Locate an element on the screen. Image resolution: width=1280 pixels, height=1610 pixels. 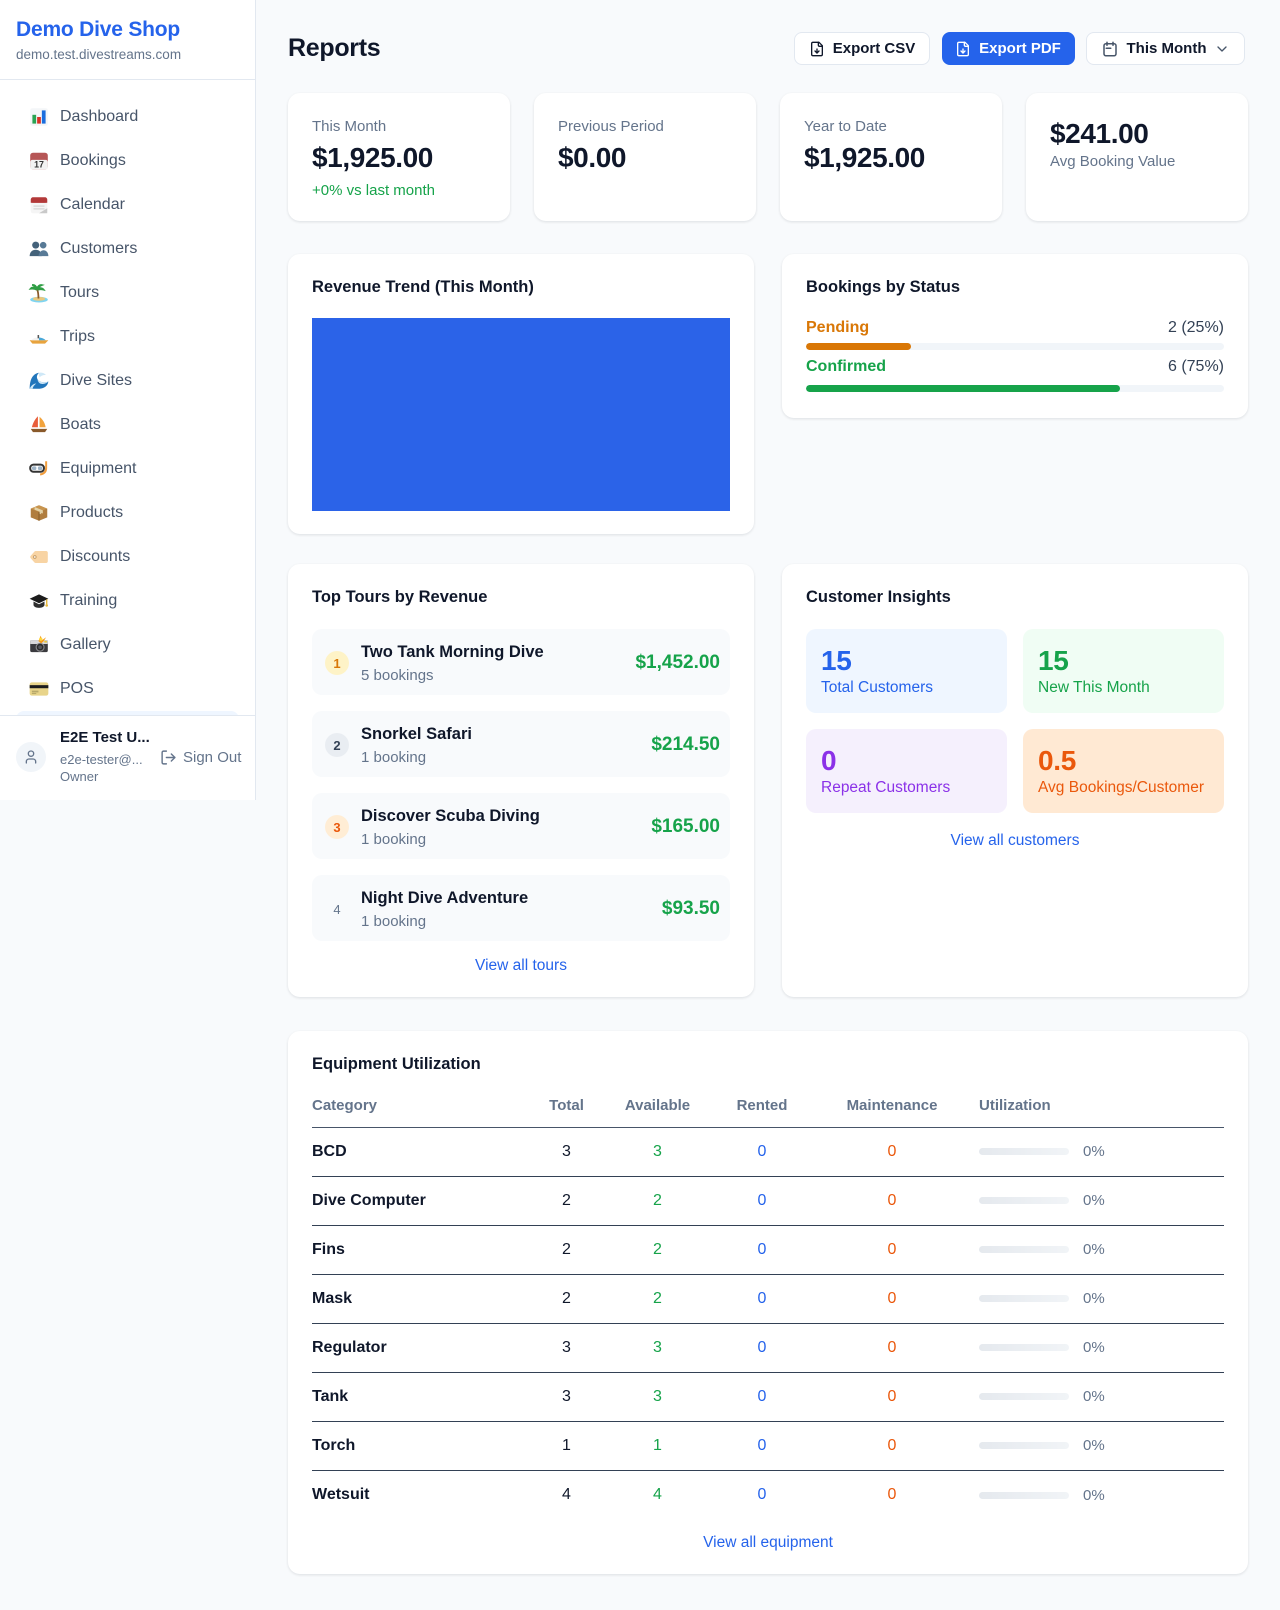
svg-text: 17 is located at coordinates (39, 165).